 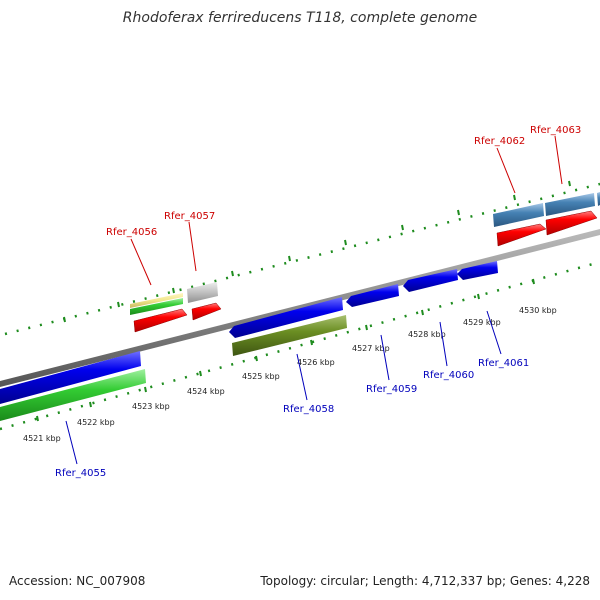 What do you see at coordinates (80, 473) in the screenshot?
I see `gene-label: Rfer_4055` at bounding box center [80, 473].